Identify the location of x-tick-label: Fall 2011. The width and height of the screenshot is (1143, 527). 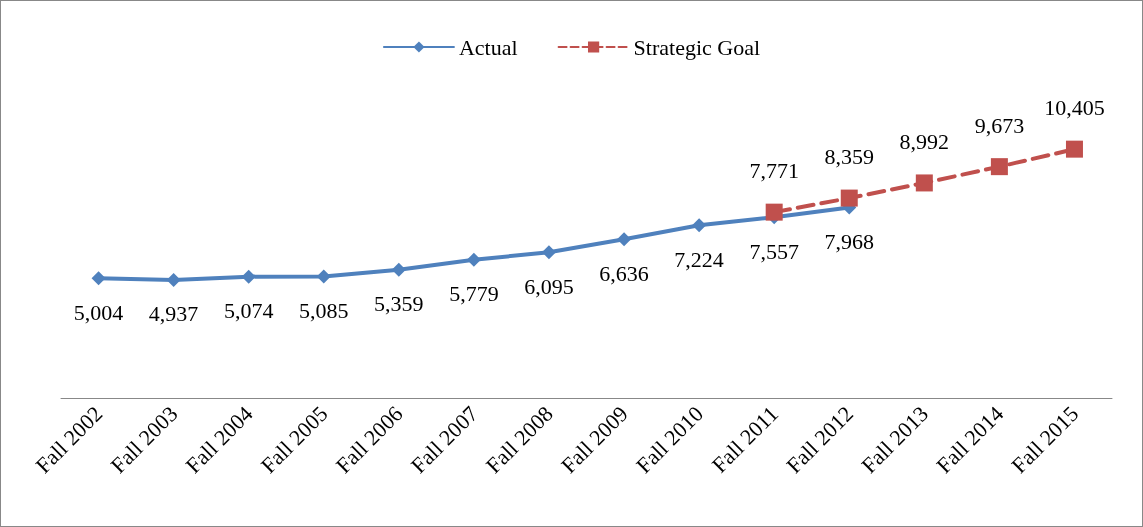
(745, 439).